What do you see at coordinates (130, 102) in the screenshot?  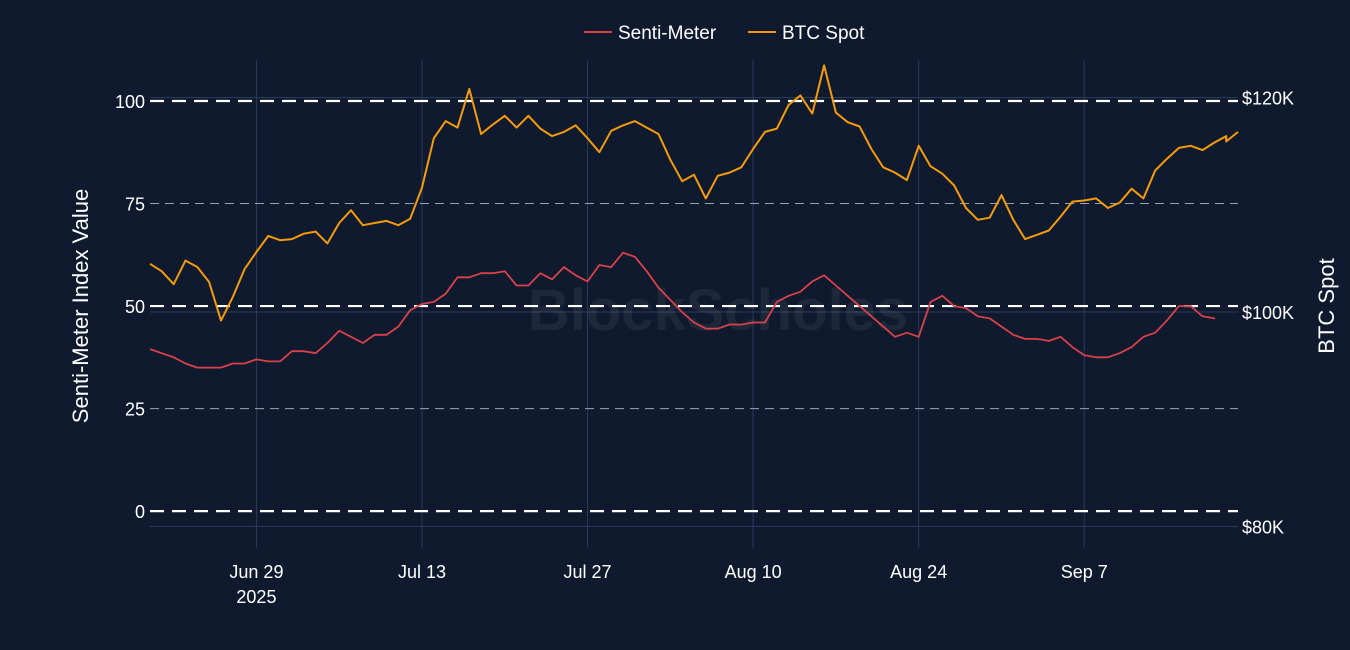 I see `y-left-tick-label: 100` at bounding box center [130, 102].